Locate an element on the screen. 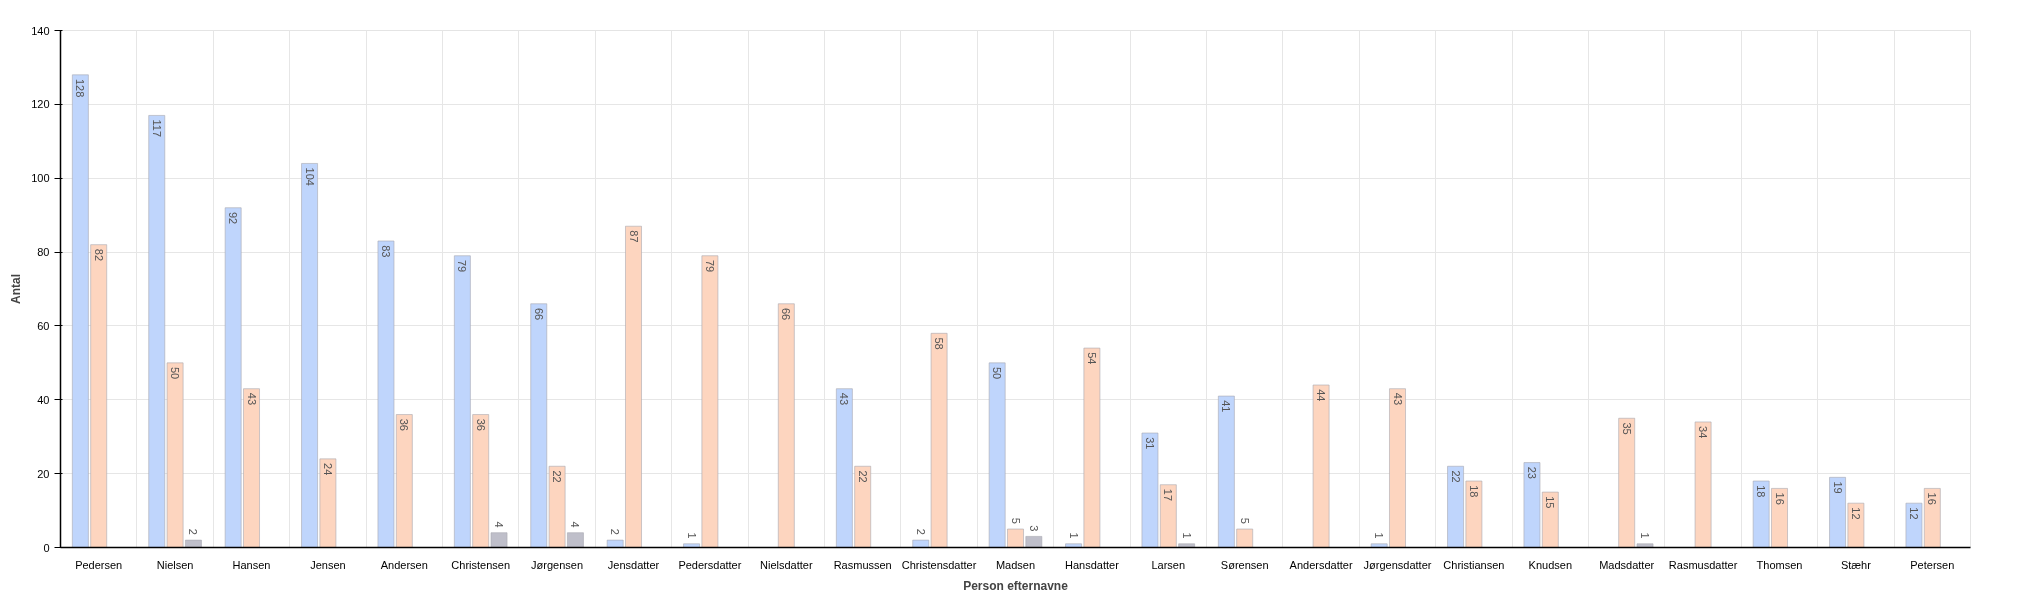 Image resolution: width=2018 pixels, height=601 pixels. data-label: 3 is located at coordinates (1033, 528).